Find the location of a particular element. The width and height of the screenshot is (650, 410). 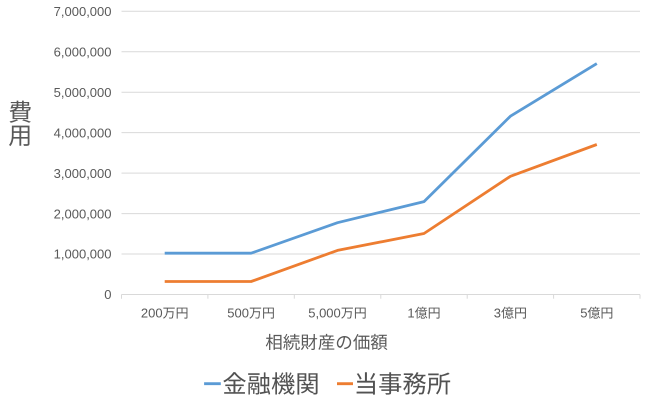

svg-text: 1,000,000 is located at coordinates (83, 254).